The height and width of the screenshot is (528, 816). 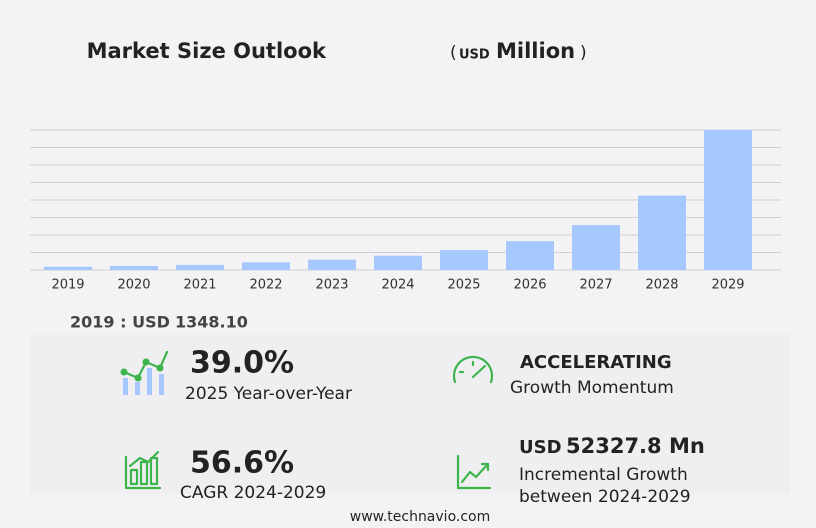 I want to click on x-tick-label: 2024, so click(x=397, y=285).